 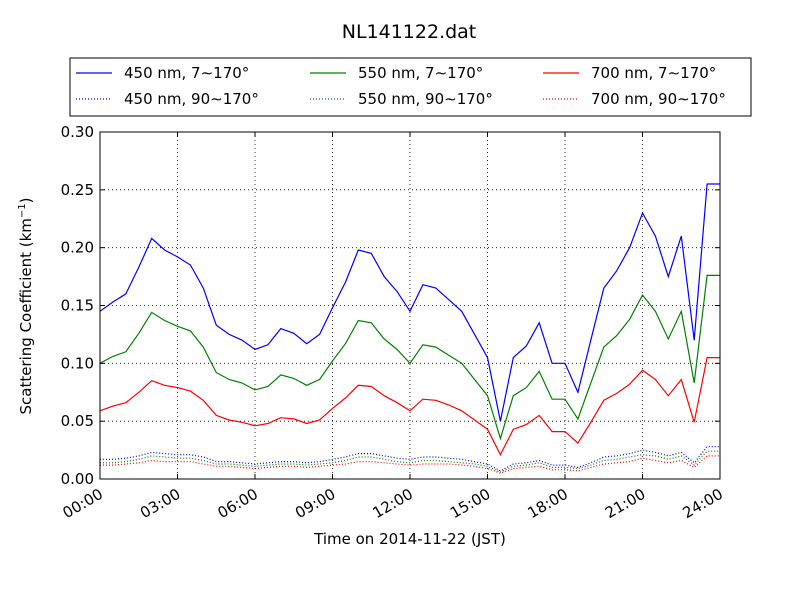 I want to click on x-tick-label: 03:00, so click(x=160, y=503).